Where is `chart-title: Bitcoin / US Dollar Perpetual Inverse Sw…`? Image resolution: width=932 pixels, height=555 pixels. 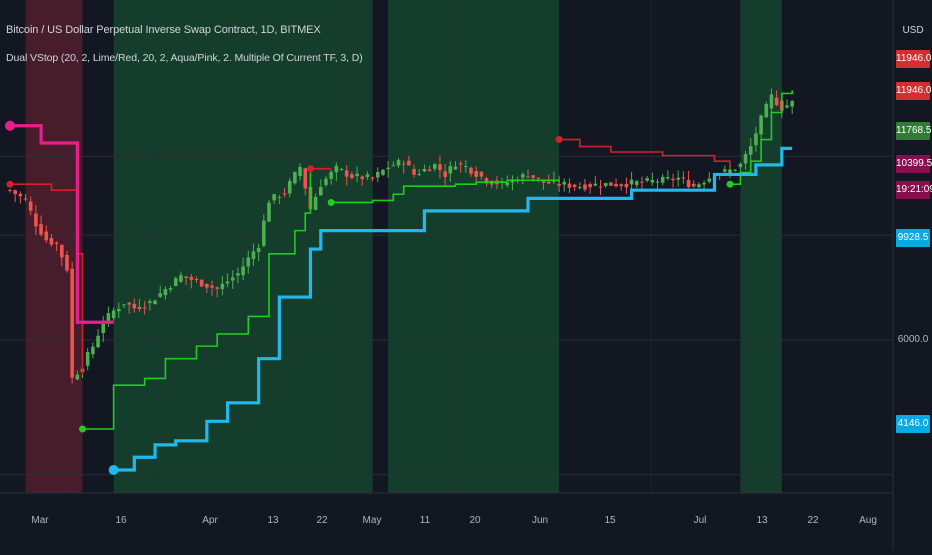 chart-title: Bitcoin / US Dollar Perpetual Inverse Sw… is located at coordinates (163, 30).